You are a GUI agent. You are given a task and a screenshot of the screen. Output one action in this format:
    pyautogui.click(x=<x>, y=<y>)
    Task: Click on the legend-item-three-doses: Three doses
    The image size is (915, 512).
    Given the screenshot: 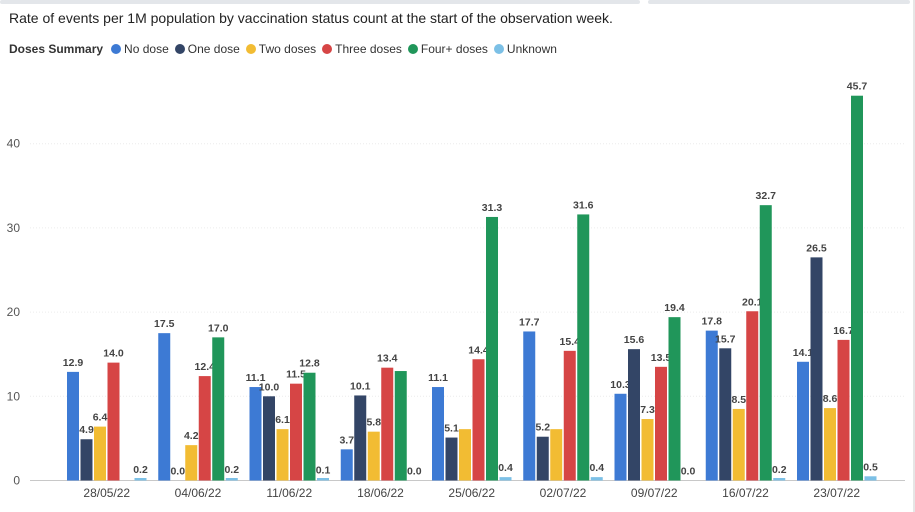 What is the action you would take?
    pyautogui.click(x=362, y=49)
    